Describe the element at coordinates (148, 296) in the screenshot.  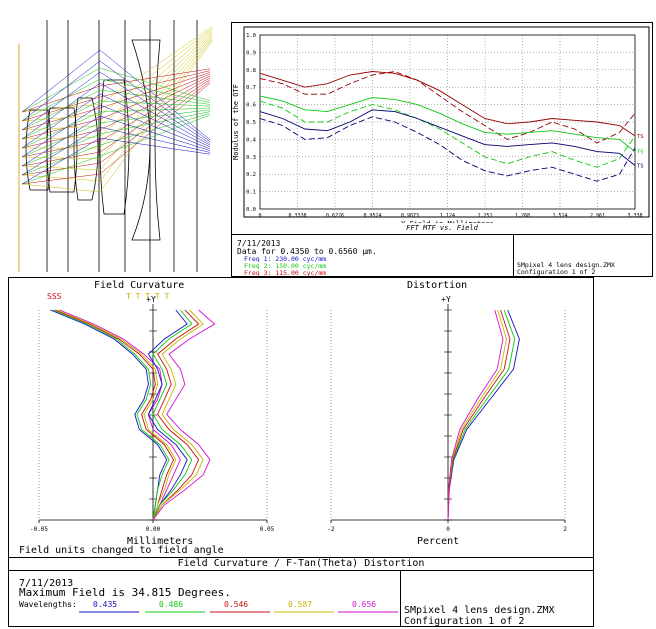
I see `fc-legend-t: T T T T T` at that location.